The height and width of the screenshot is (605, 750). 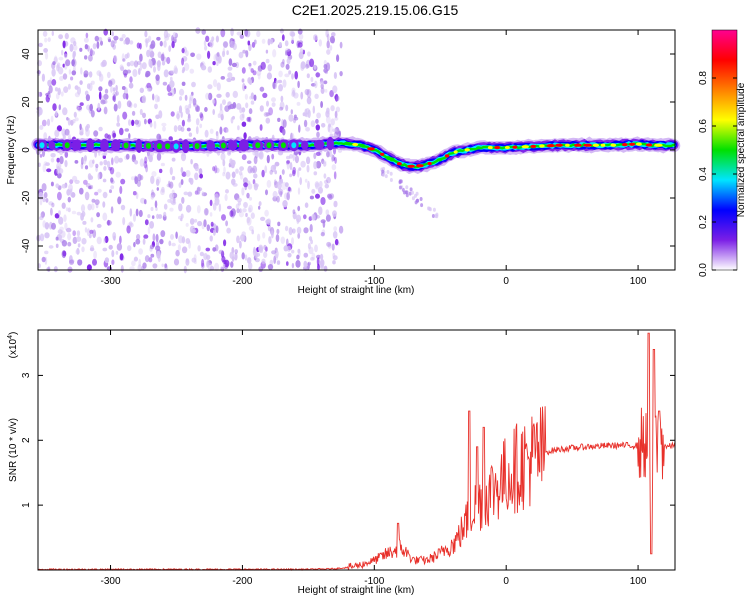 What do you see at coordinates (26, 375) in the screenshot?
I see `y-tick-label: 3` at bounding box center [26, 375].